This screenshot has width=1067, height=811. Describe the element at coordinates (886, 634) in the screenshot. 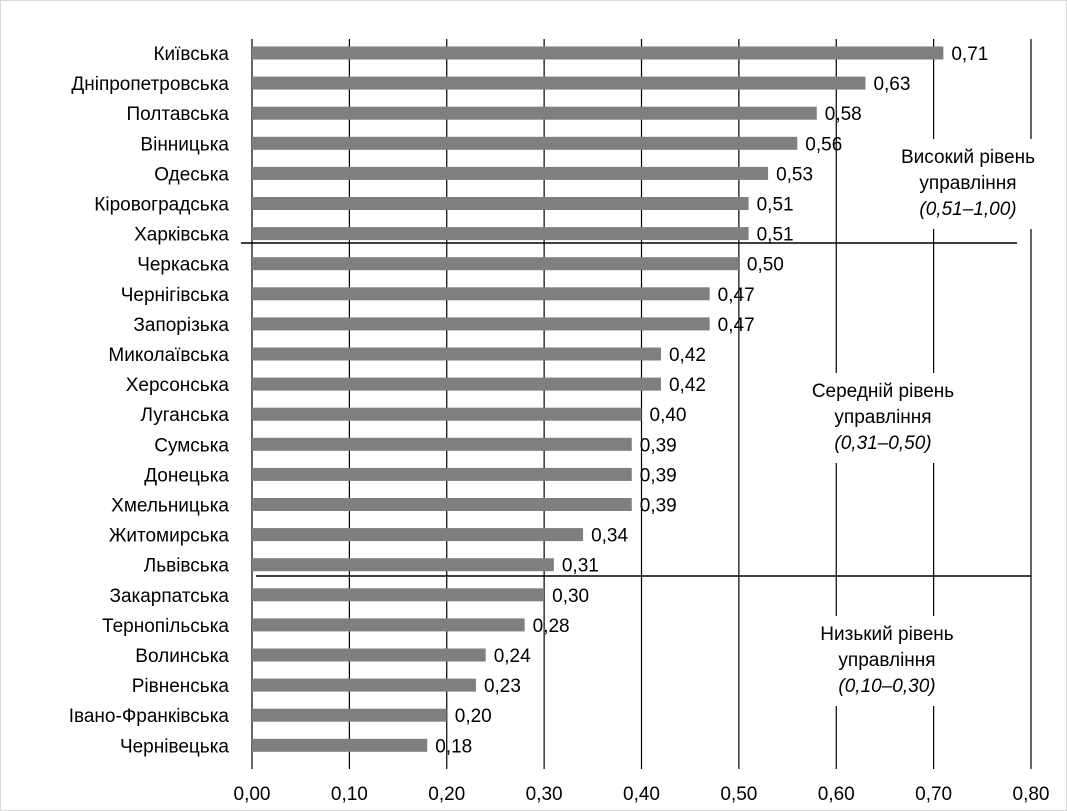

I see `zone-label-line1: Низький рівень` at that location.